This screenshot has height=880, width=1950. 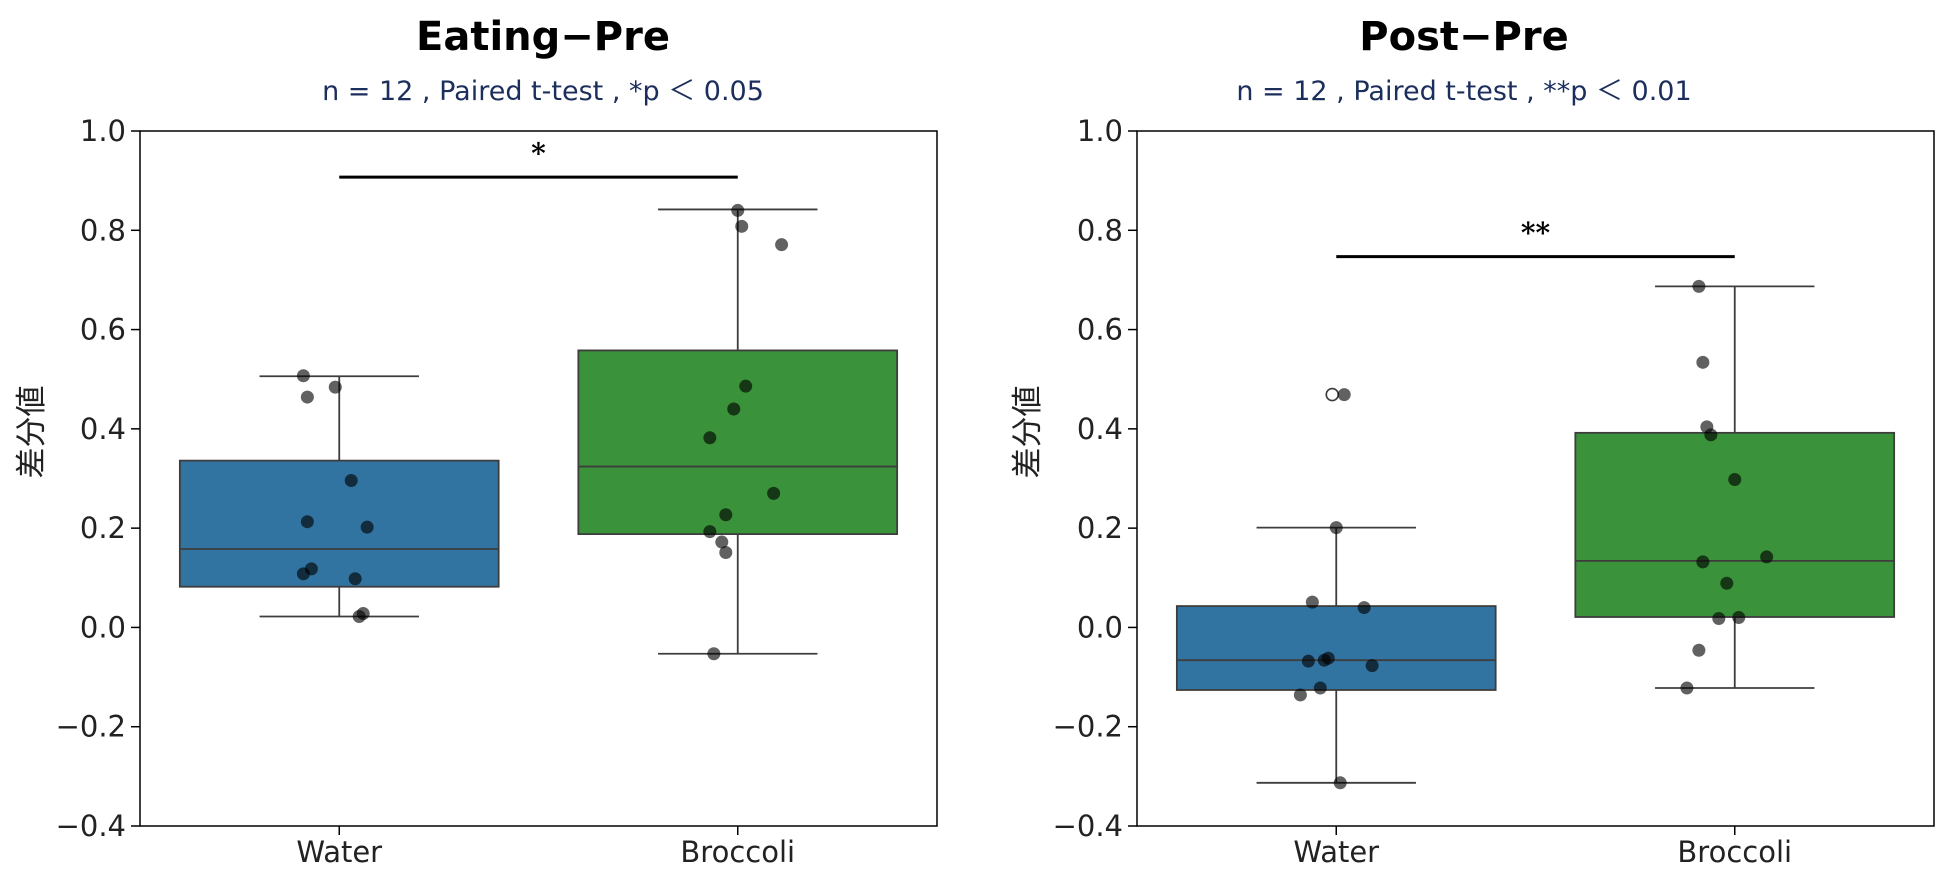 What do you see at coordinates (1463, 37) in the screenshot?
I see `chart-title: Post−Pre` at bounding box center [1463, 37].